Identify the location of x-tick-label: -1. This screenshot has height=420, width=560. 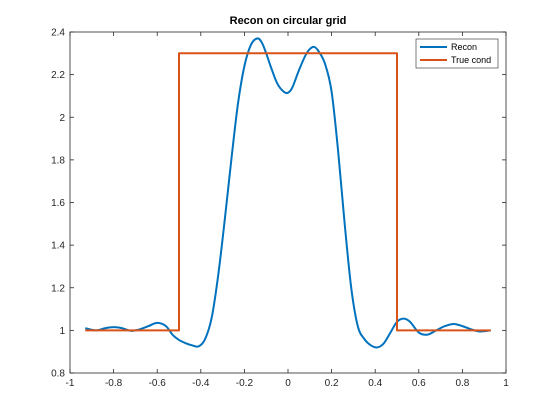
(70, 383).